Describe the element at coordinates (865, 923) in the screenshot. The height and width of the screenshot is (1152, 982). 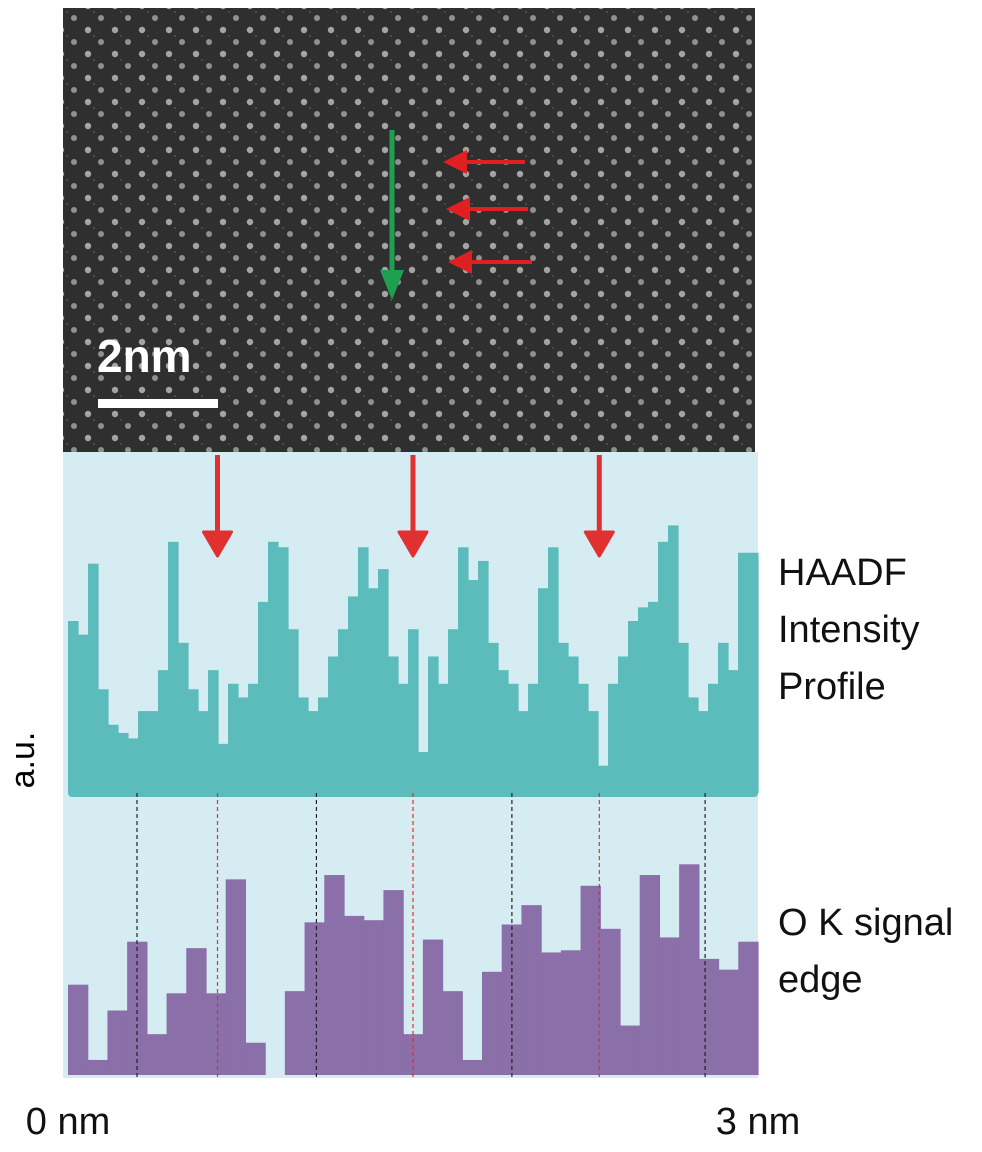
I see `series-label: O K signal` at that location.